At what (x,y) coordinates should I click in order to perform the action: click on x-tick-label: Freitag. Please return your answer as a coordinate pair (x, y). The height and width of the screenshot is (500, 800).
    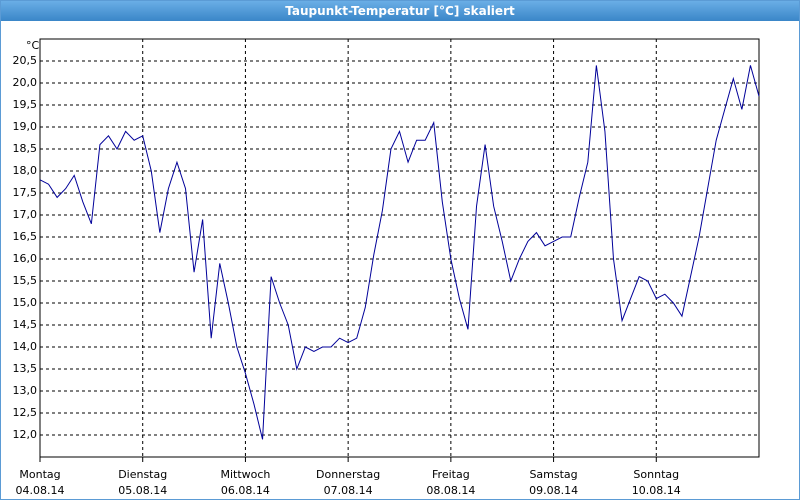
    Looking at the image, I should click on (451, 474).